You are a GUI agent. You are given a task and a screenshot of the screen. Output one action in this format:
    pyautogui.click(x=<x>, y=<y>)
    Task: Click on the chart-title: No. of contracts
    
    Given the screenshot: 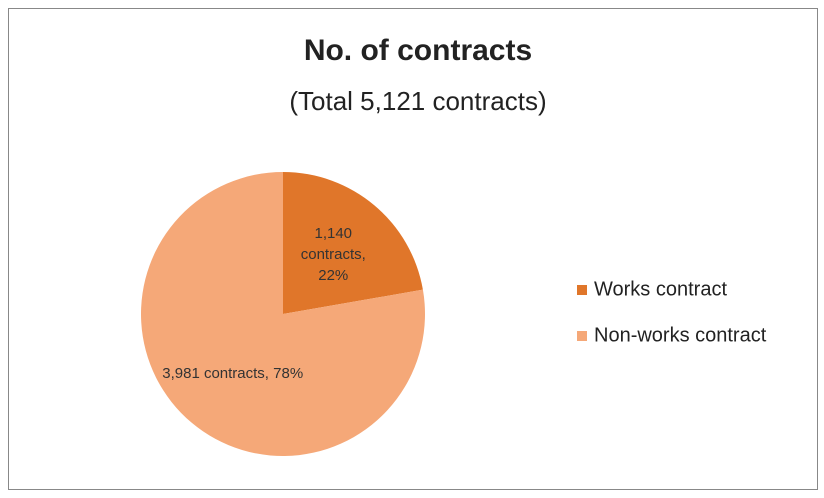 What is the action you would take?
    pyautogui.click(x=418, y=50)
    